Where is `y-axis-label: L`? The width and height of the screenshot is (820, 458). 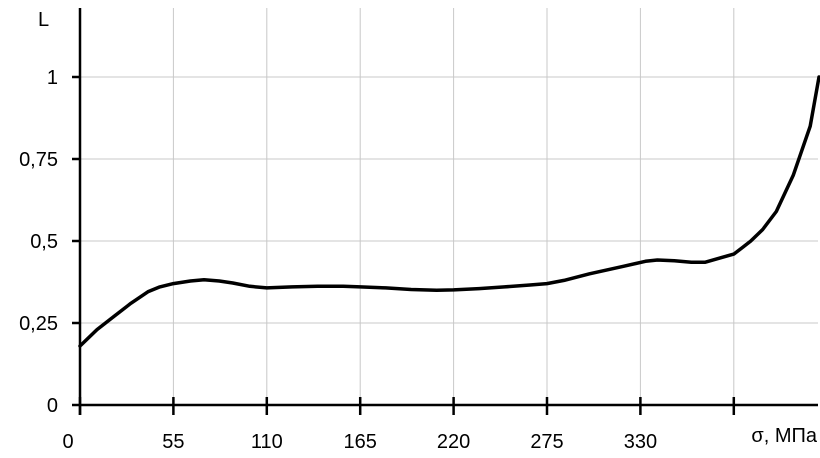 y-axis-label: L is located at coordinates (43, 20).